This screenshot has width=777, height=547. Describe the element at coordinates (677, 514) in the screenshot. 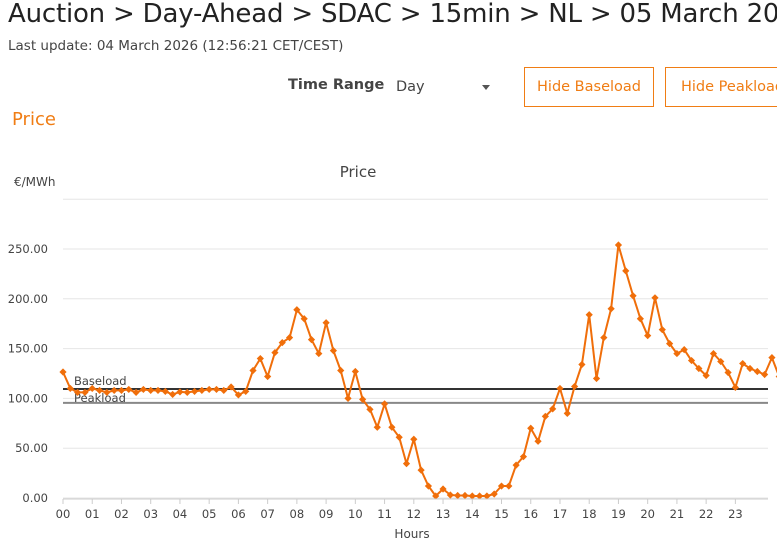

I see `x-tick-label: 21` at that location.